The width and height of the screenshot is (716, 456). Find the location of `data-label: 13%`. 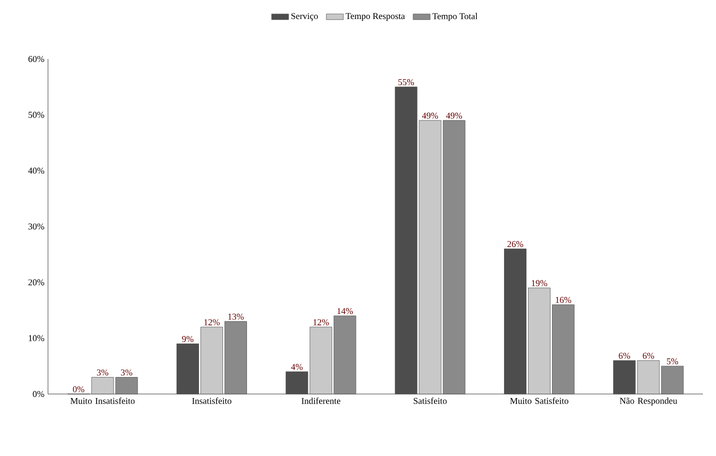

data-label: 13% is located at coordinates (236, 317).